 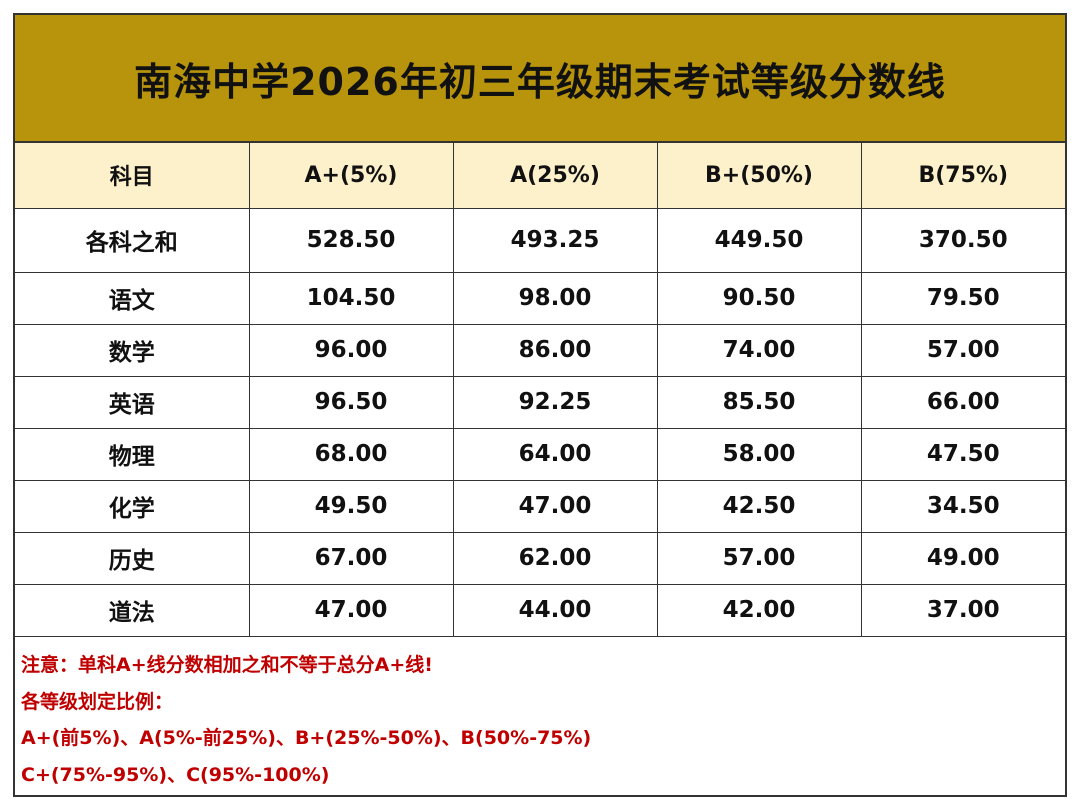 What do you see at coordinates (759, 176) in the screenshot?
I see `column-header-b-plus: B+(50%)` at bounding box center [759, 176].